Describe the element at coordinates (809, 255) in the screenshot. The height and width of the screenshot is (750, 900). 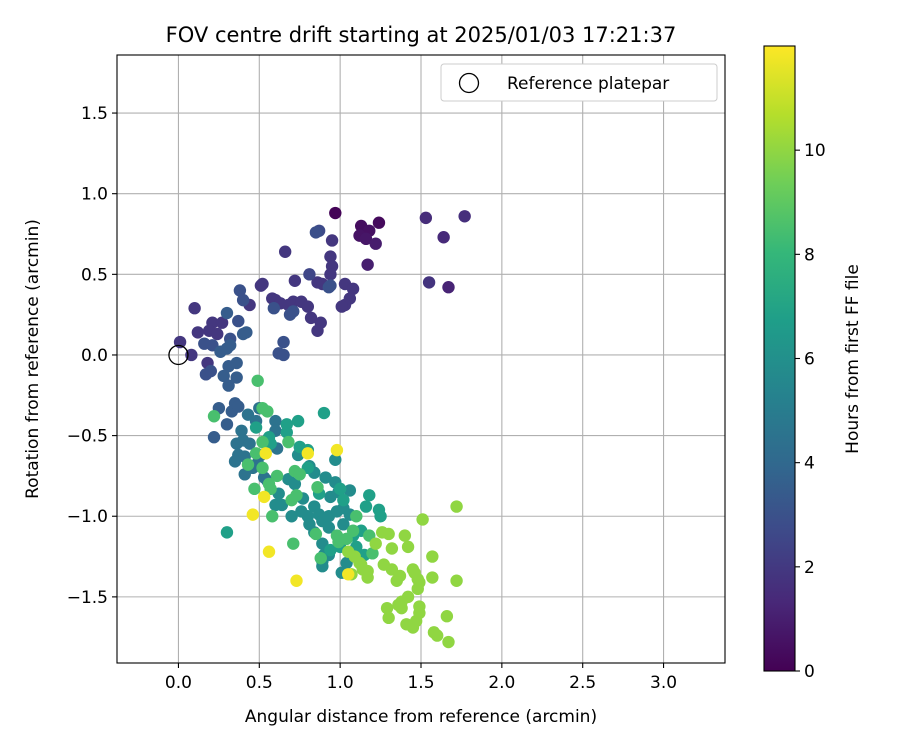
I see `colorbar-tick-label: 8` at that location.